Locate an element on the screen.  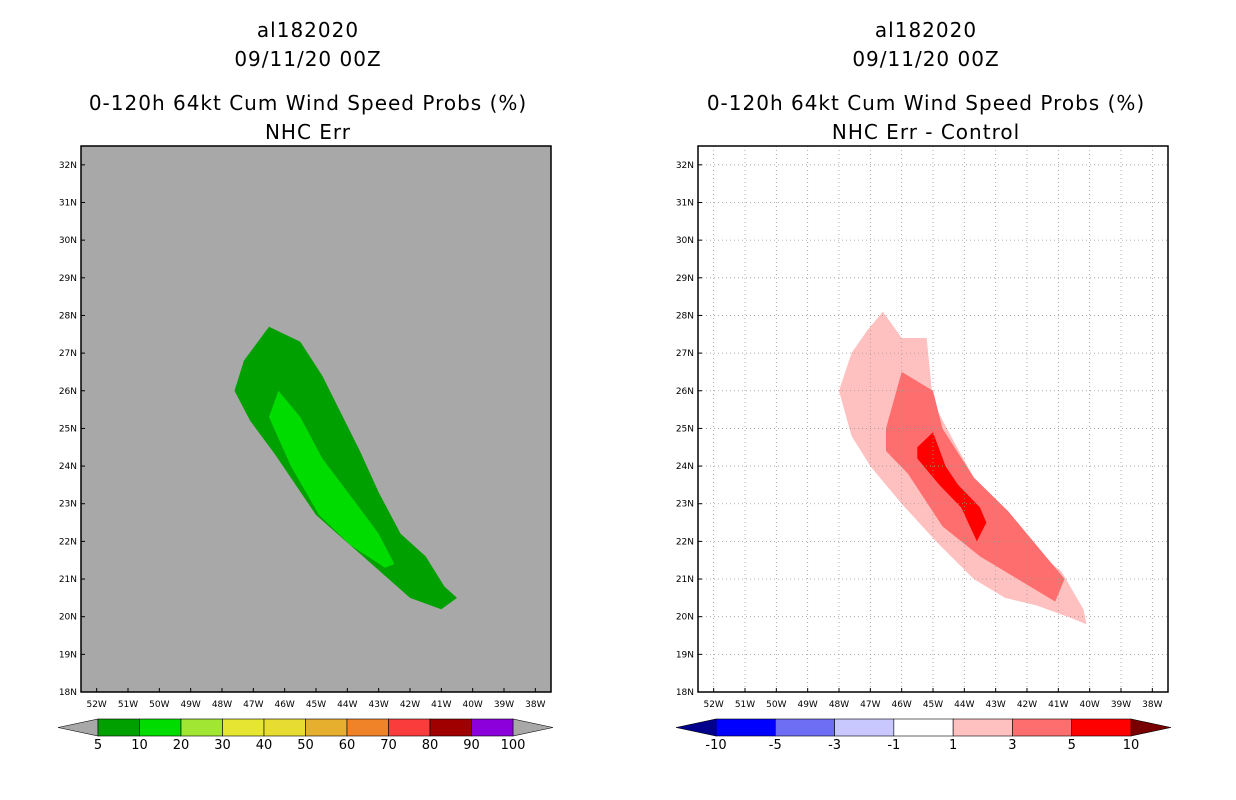
colorbar-label: 50 is located at coordinates (305, 745).